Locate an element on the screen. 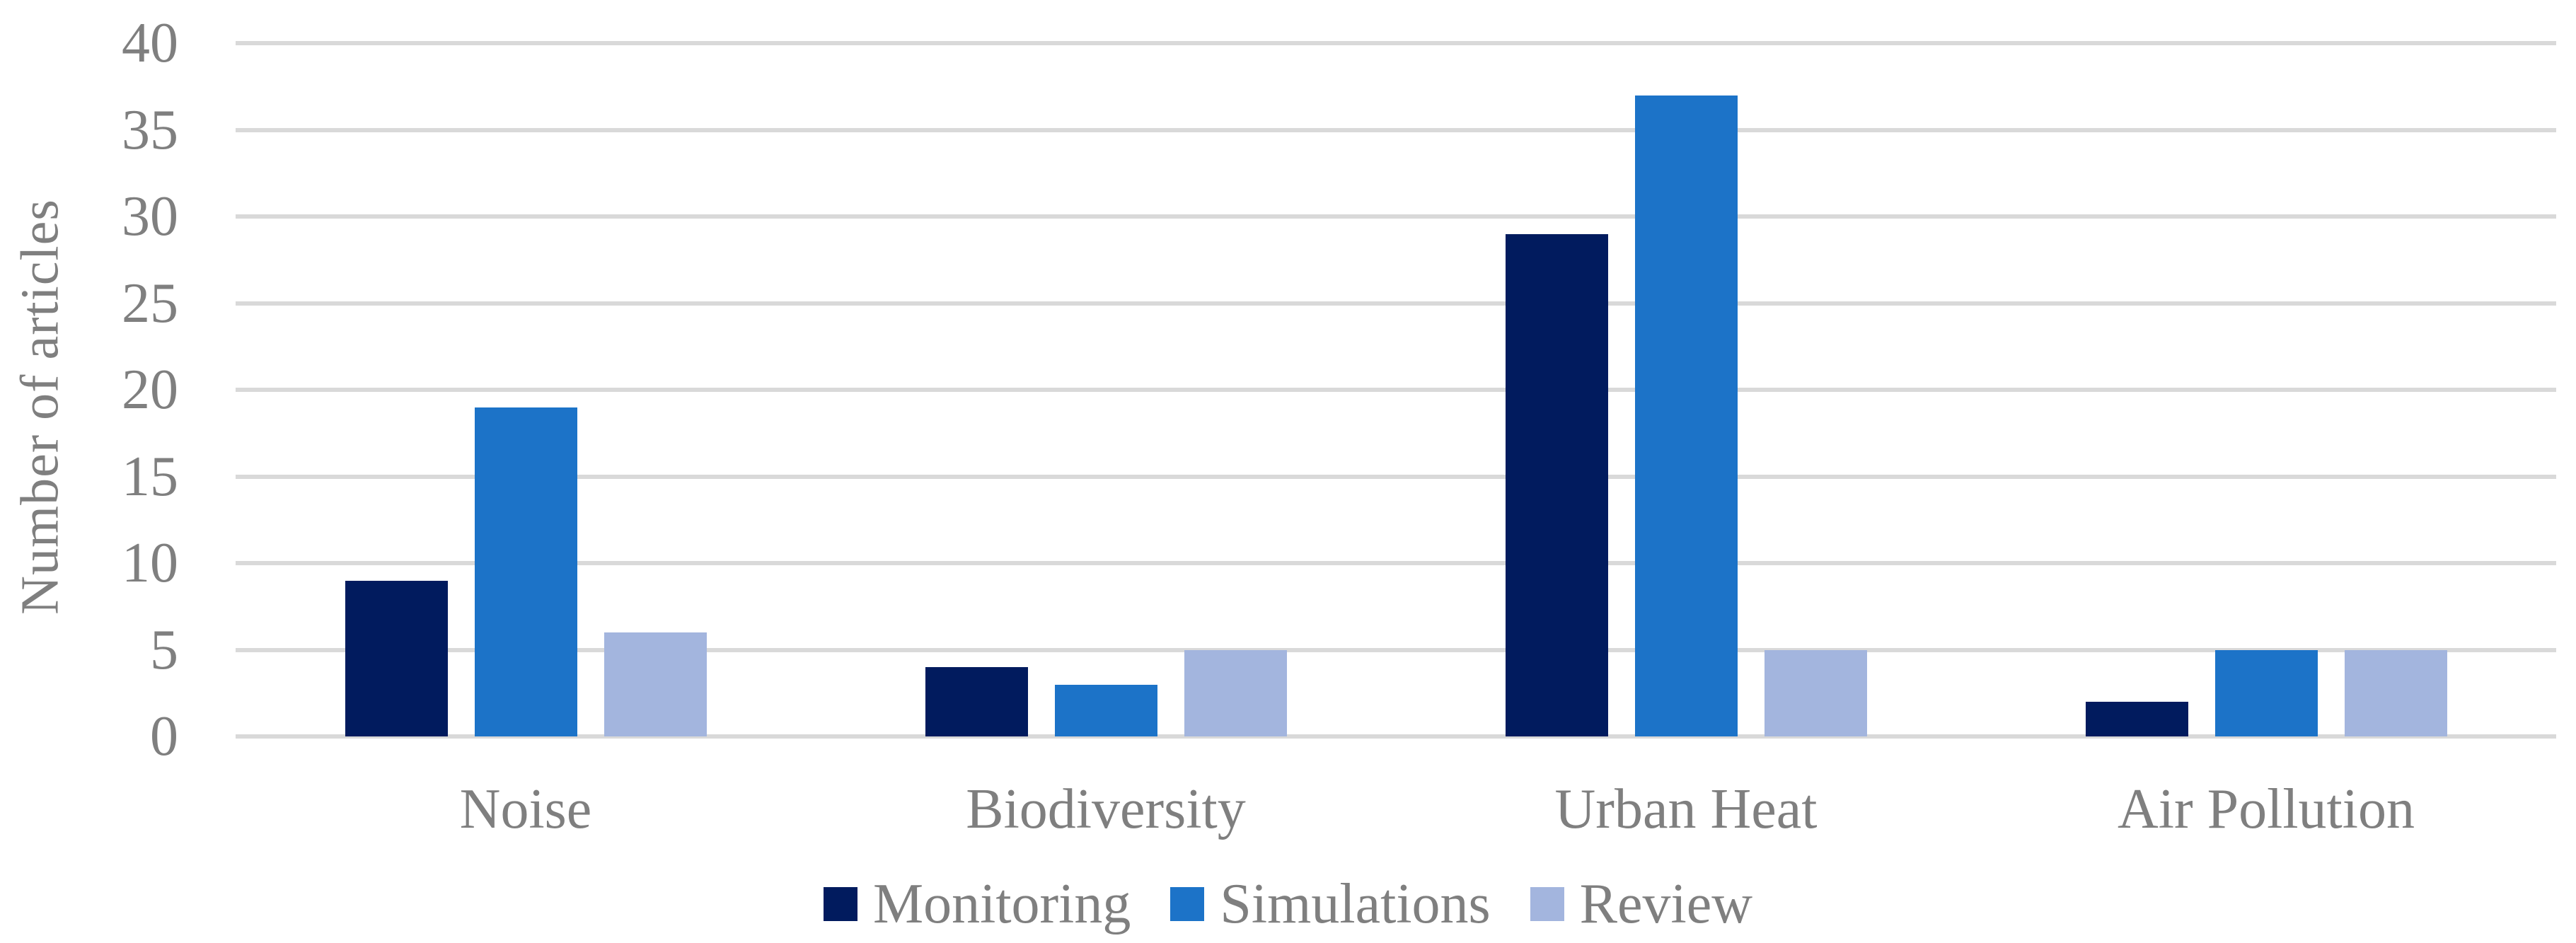 The image size is (2576, 943). legend-item-monitoring: Monitoring is located at coordinates (977, 904).